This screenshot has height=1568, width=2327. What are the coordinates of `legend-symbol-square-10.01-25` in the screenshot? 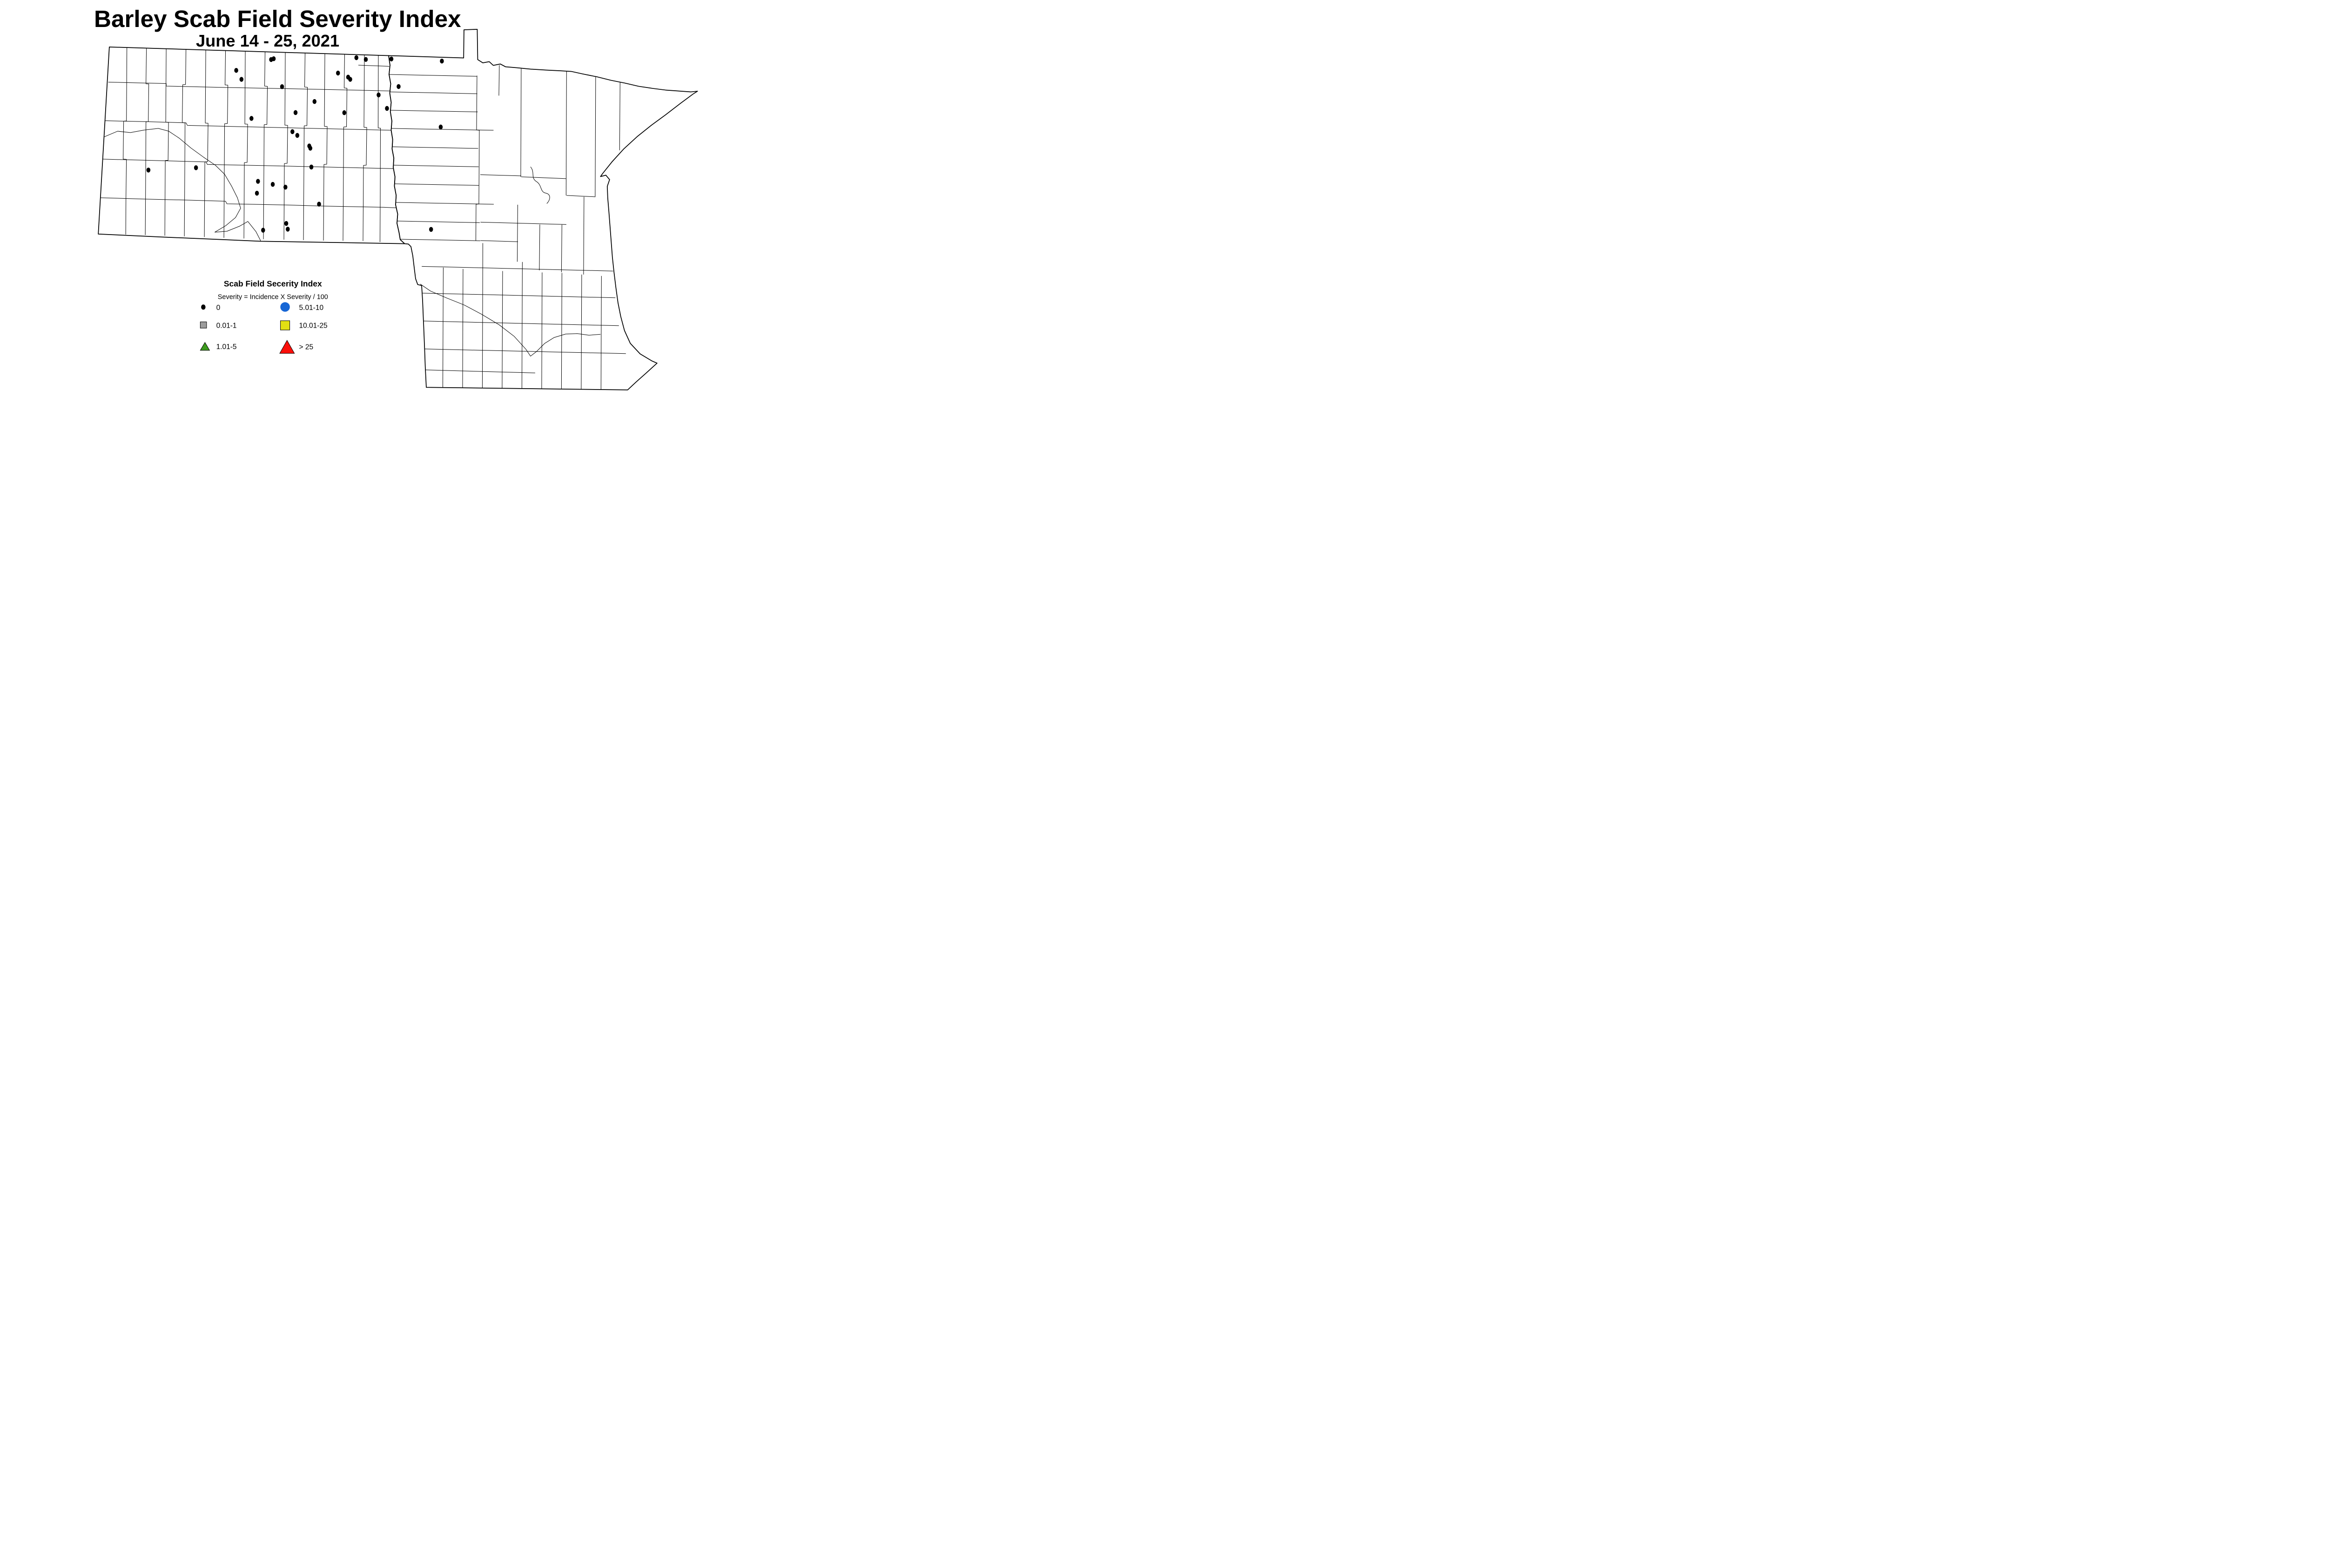 It's located at (285, 325).